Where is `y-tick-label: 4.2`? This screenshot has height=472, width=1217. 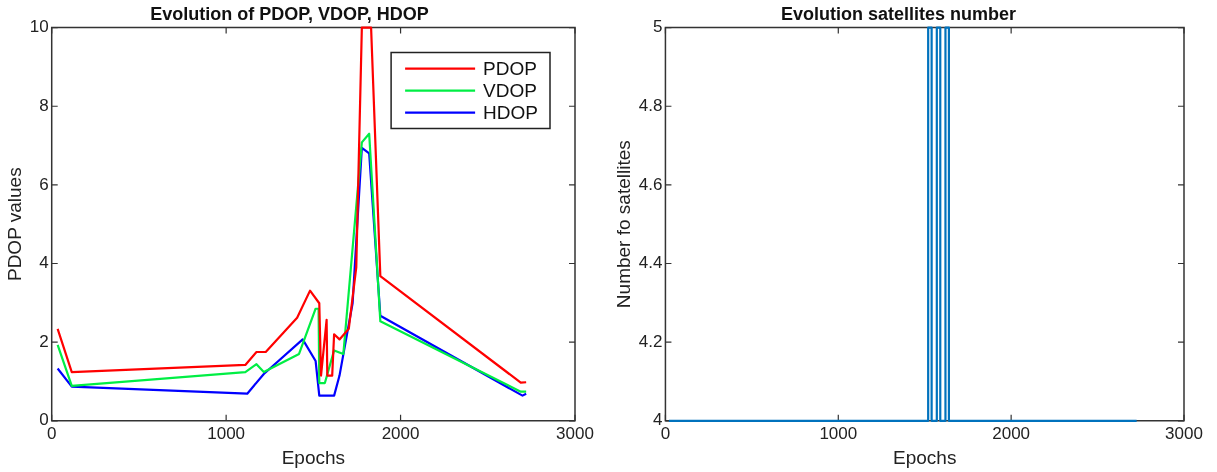
y-tick-label: 4.2 is located at coordinates (650, 341).